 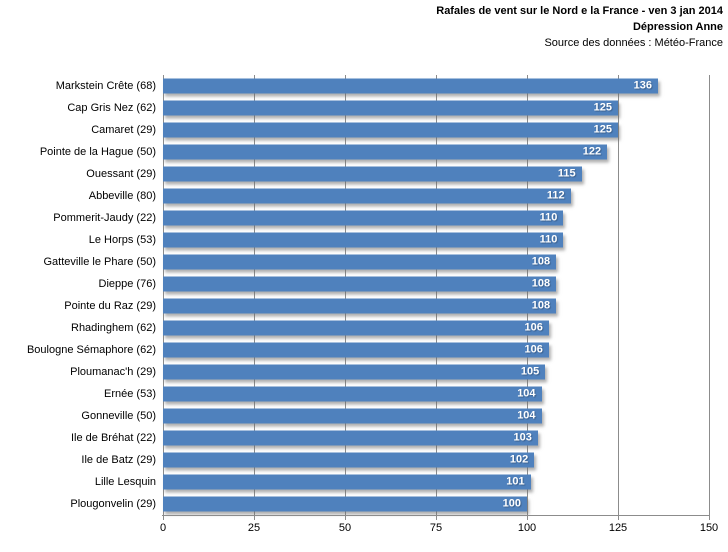 I want to click on bar-row: Boulogne Sémaphore (62) 106, so click(x=354, y=350).